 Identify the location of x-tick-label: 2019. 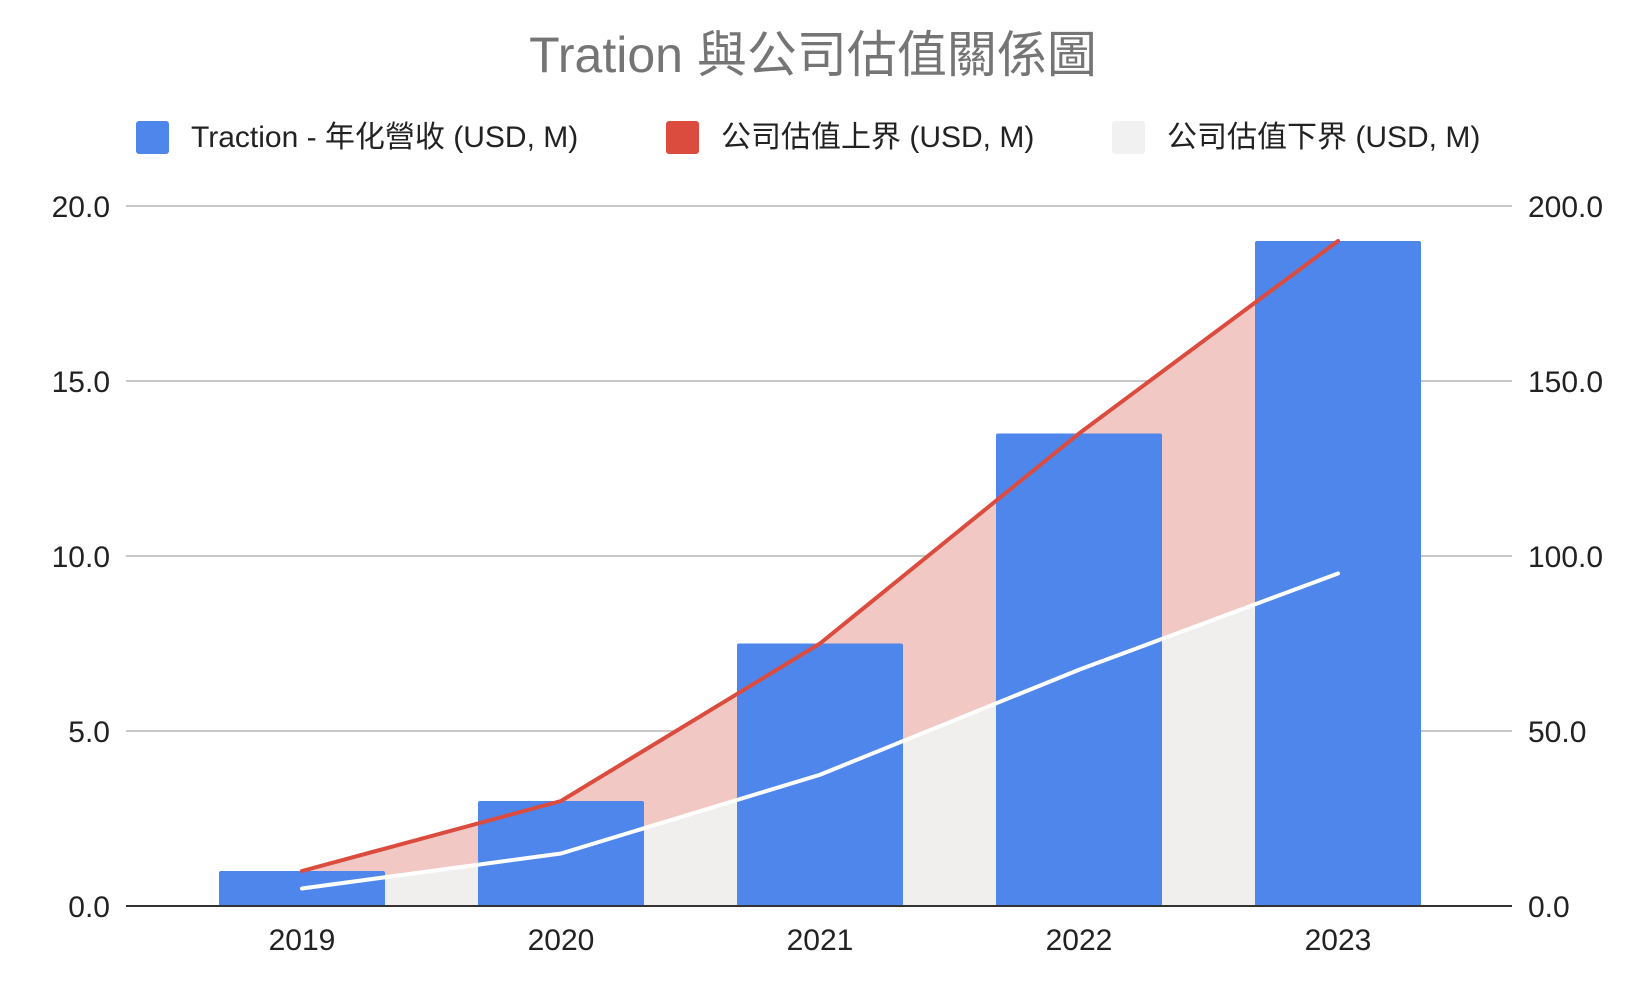
(302, 940).